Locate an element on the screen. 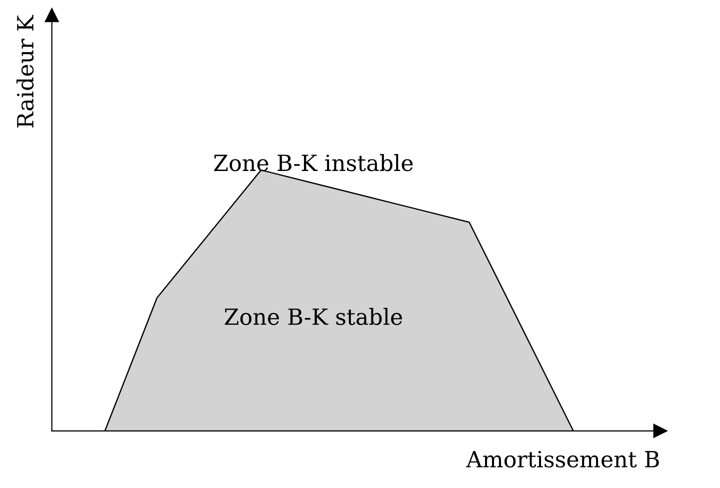 Image resolution: width=720 pixels, height=488 pixels. x-axis-title: Amortissement B is located at coordinates (562, 459).